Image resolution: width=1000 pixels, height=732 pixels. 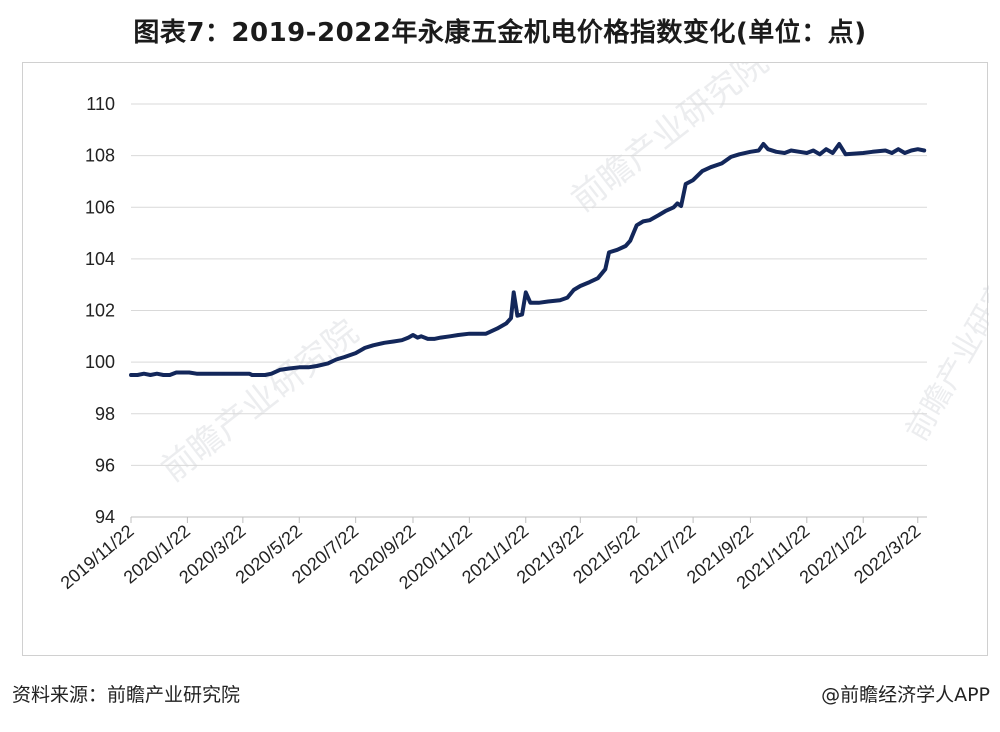 What do you see at coordinates (126, 695) in the screenshot?
I see `source-note: 资料来源：前瞻产业研究院` at bounding box center [126, 695].